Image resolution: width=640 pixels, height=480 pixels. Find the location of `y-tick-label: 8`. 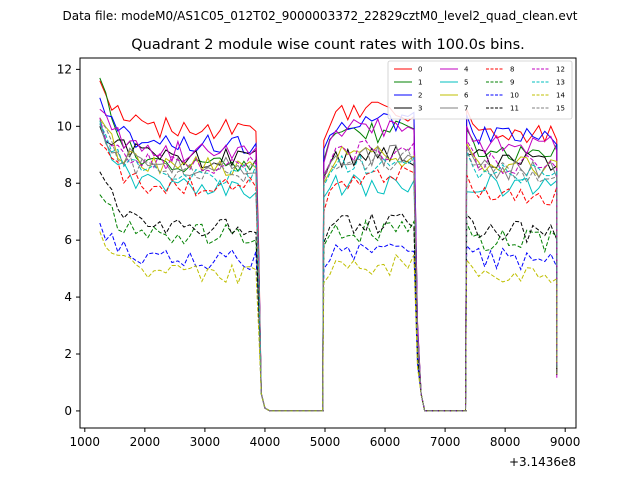

y-tick-label: 8 is located at coordinates (68, 183).